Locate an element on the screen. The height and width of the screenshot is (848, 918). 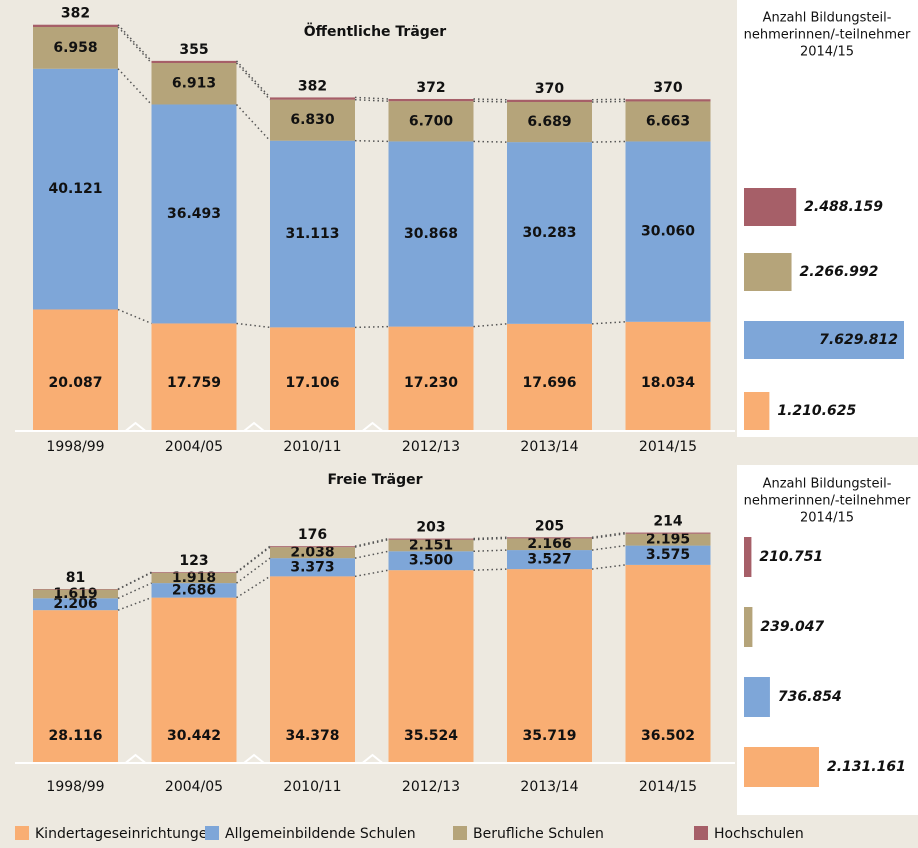
participant-label: 2.488.159 is located at coordinates (843, 207).